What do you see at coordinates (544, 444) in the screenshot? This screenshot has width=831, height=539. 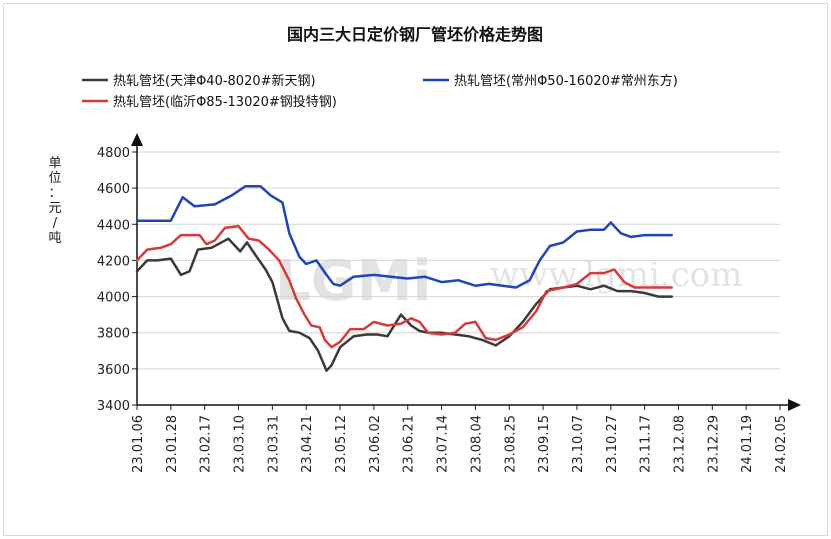 I see `x-tick-label: 23.09.15` at bounding box center [544, 444].